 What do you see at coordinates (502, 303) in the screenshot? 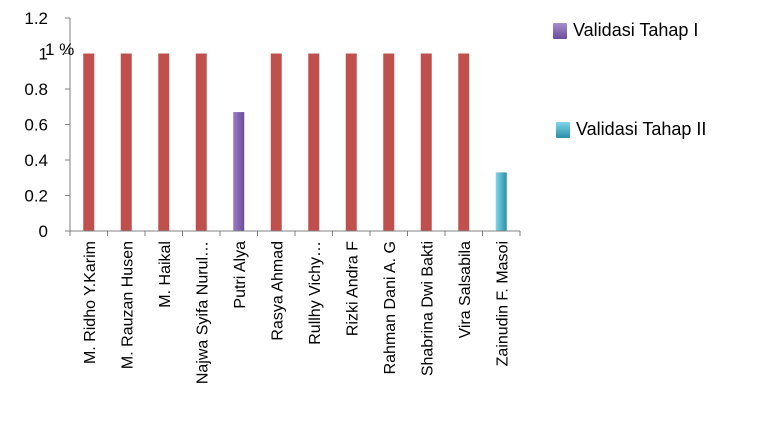
I see `x-tick-label: Zainudin F. Masoi` at bounding box center [502, 303].